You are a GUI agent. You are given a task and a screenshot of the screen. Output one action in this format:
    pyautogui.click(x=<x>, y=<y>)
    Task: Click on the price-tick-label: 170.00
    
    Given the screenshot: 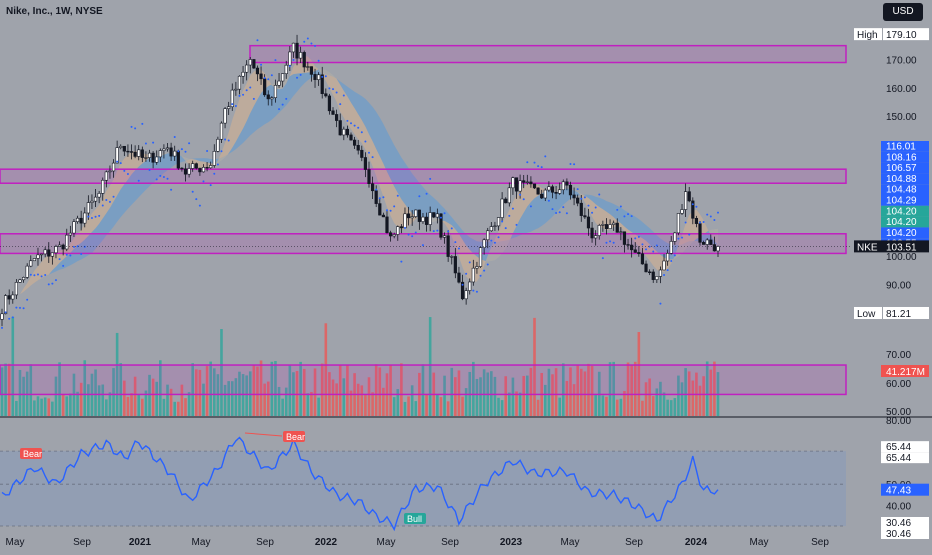 What is the action you would take?
    pyautogui.click(x=901, y=61)
    